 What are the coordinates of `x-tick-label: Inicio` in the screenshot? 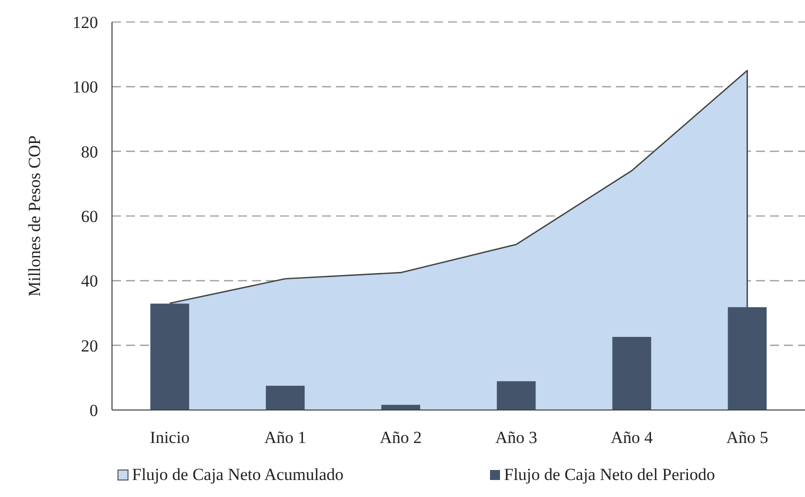 It's located at (170, 437).